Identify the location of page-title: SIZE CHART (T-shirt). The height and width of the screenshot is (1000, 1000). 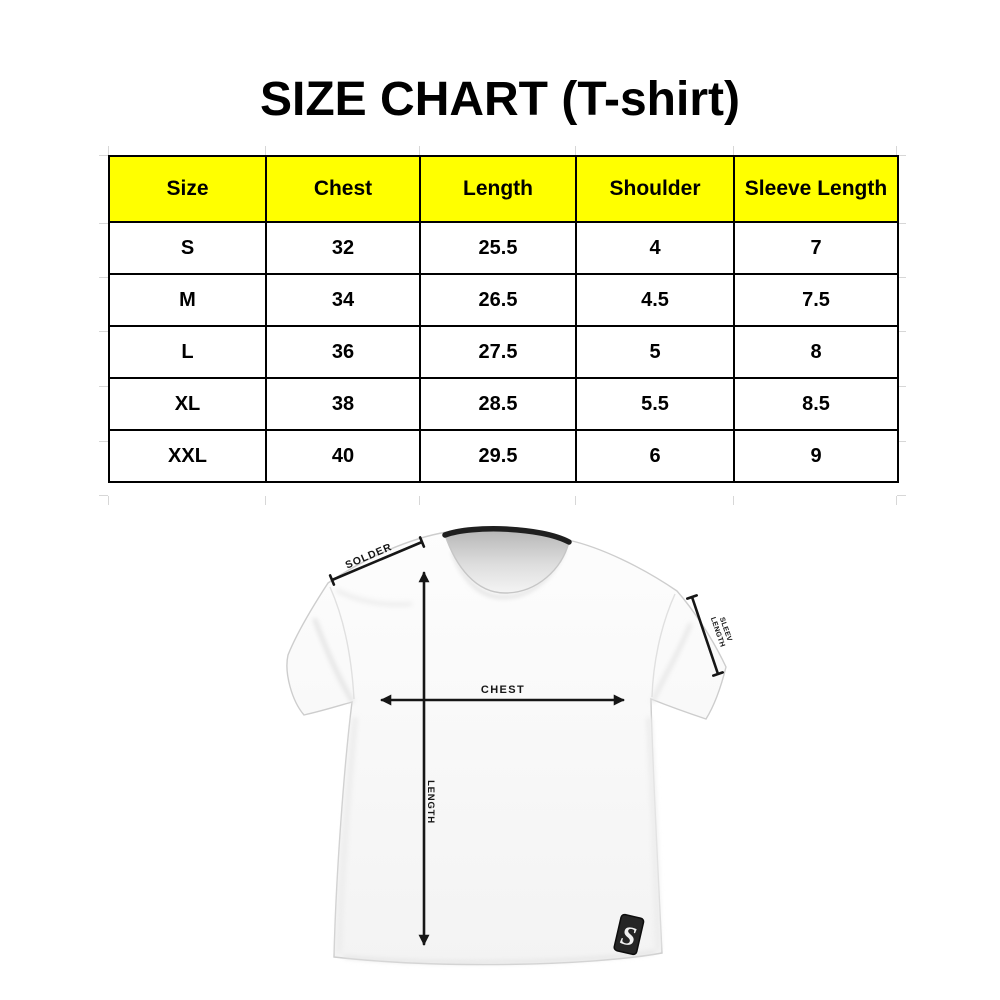
(500, 99).